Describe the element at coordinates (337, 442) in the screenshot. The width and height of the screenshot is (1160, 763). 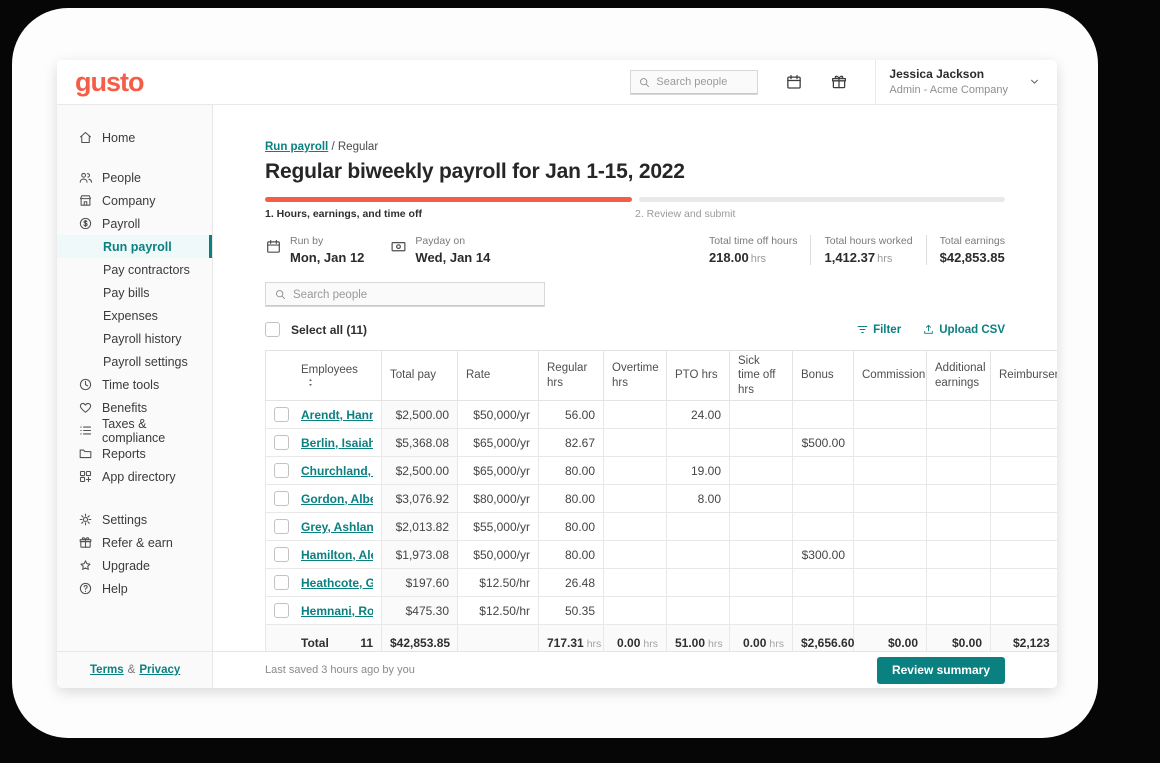
I see `employee-link: Berlin, Isaiah` at that location.